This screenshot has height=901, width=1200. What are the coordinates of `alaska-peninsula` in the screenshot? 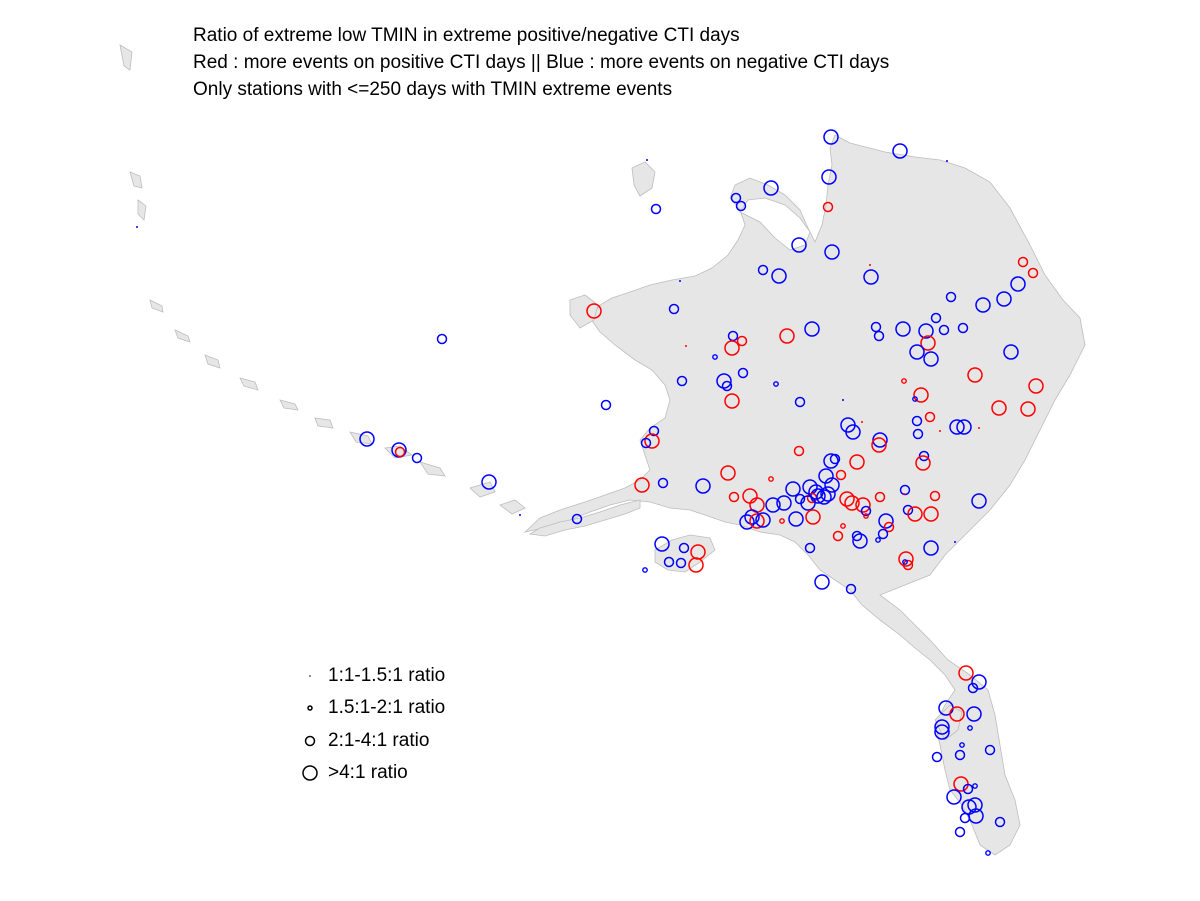 It's located at (584, 518).